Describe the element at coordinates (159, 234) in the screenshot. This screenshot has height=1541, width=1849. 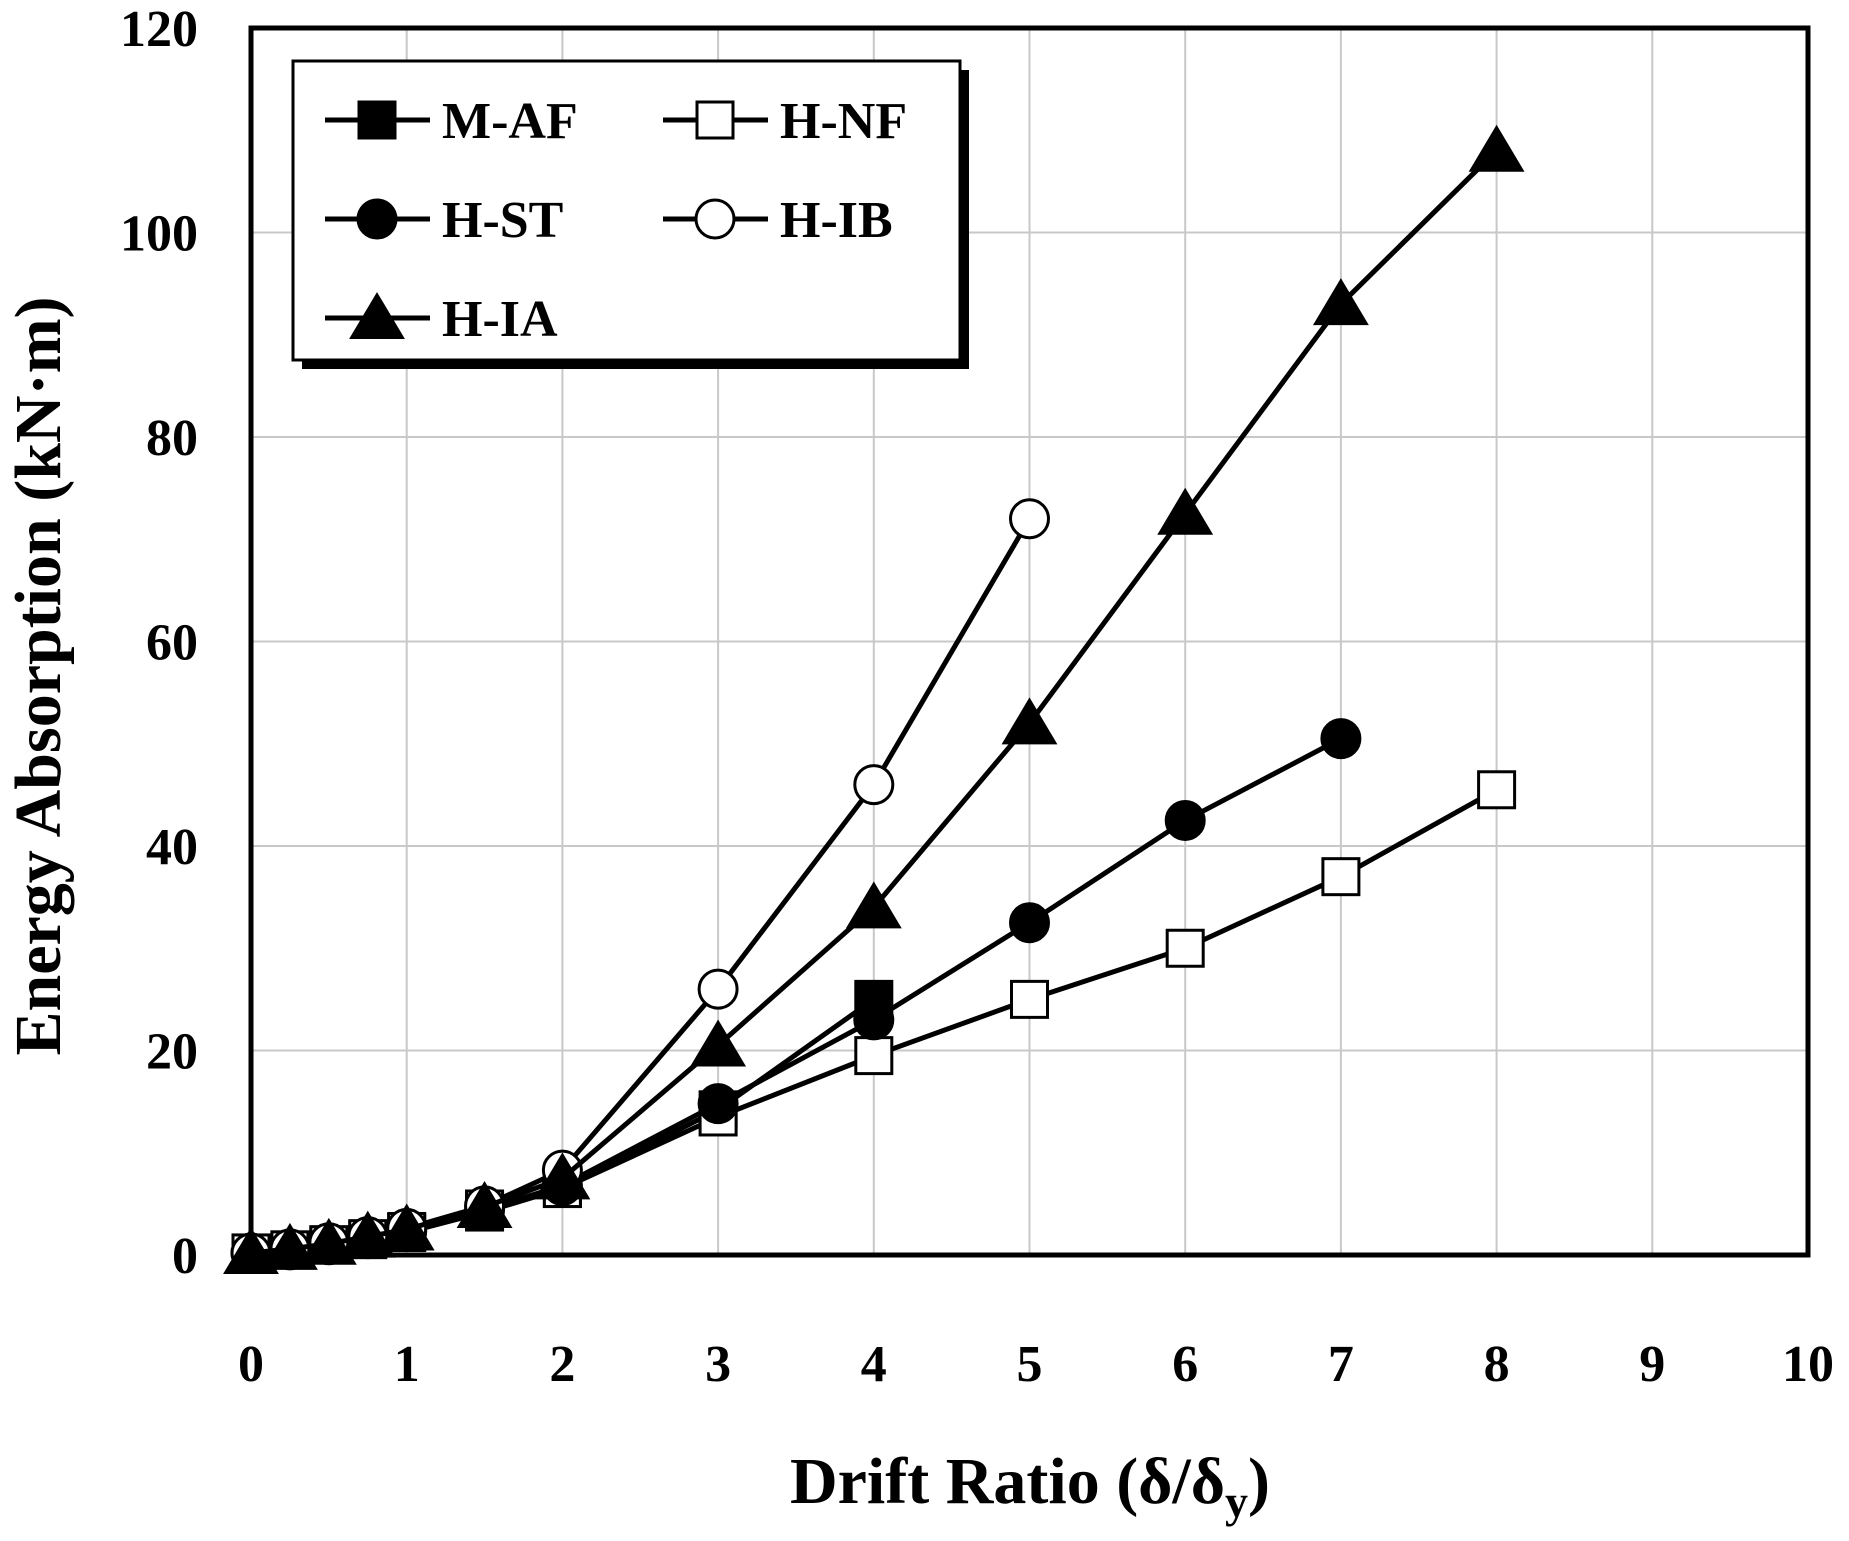
I see `y-tick-label: 100` at that location.